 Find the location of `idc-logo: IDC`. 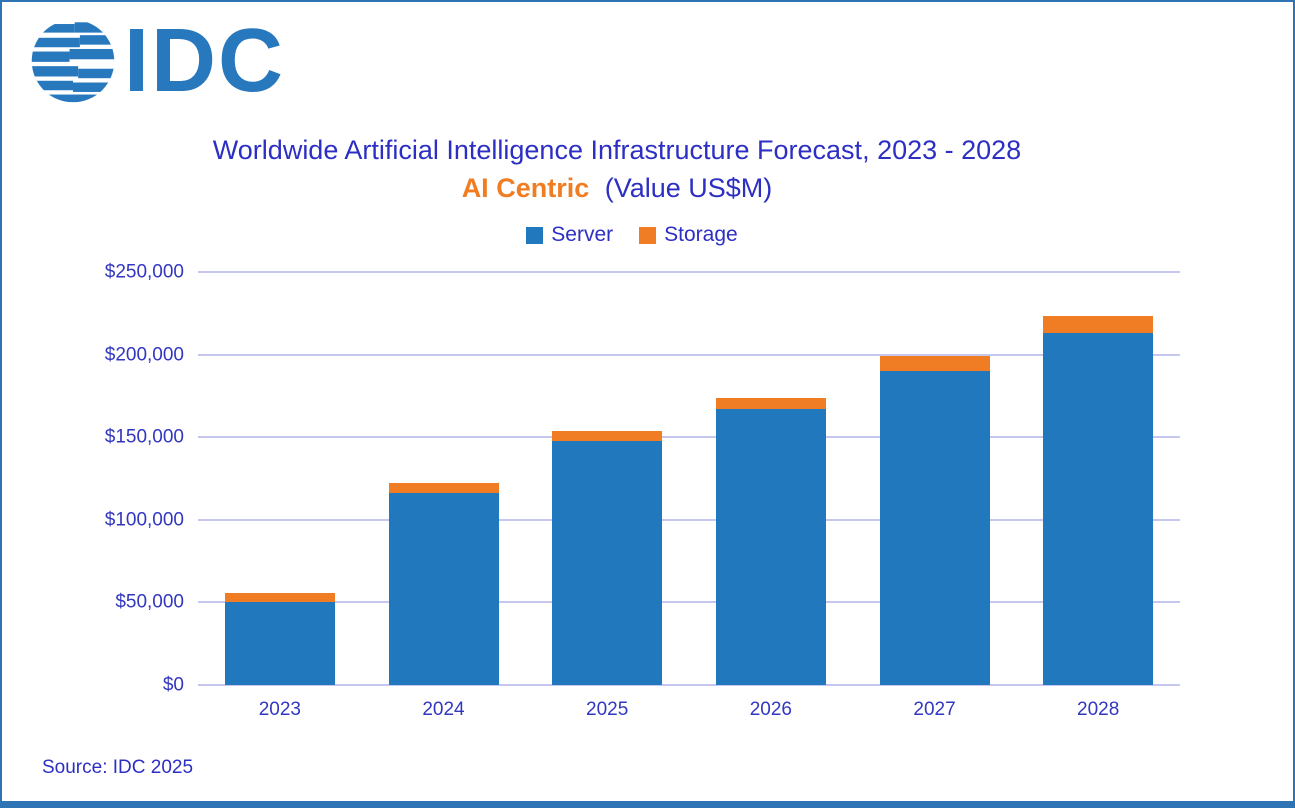

idc-logo: IDC is located at coordinates (157, 61).